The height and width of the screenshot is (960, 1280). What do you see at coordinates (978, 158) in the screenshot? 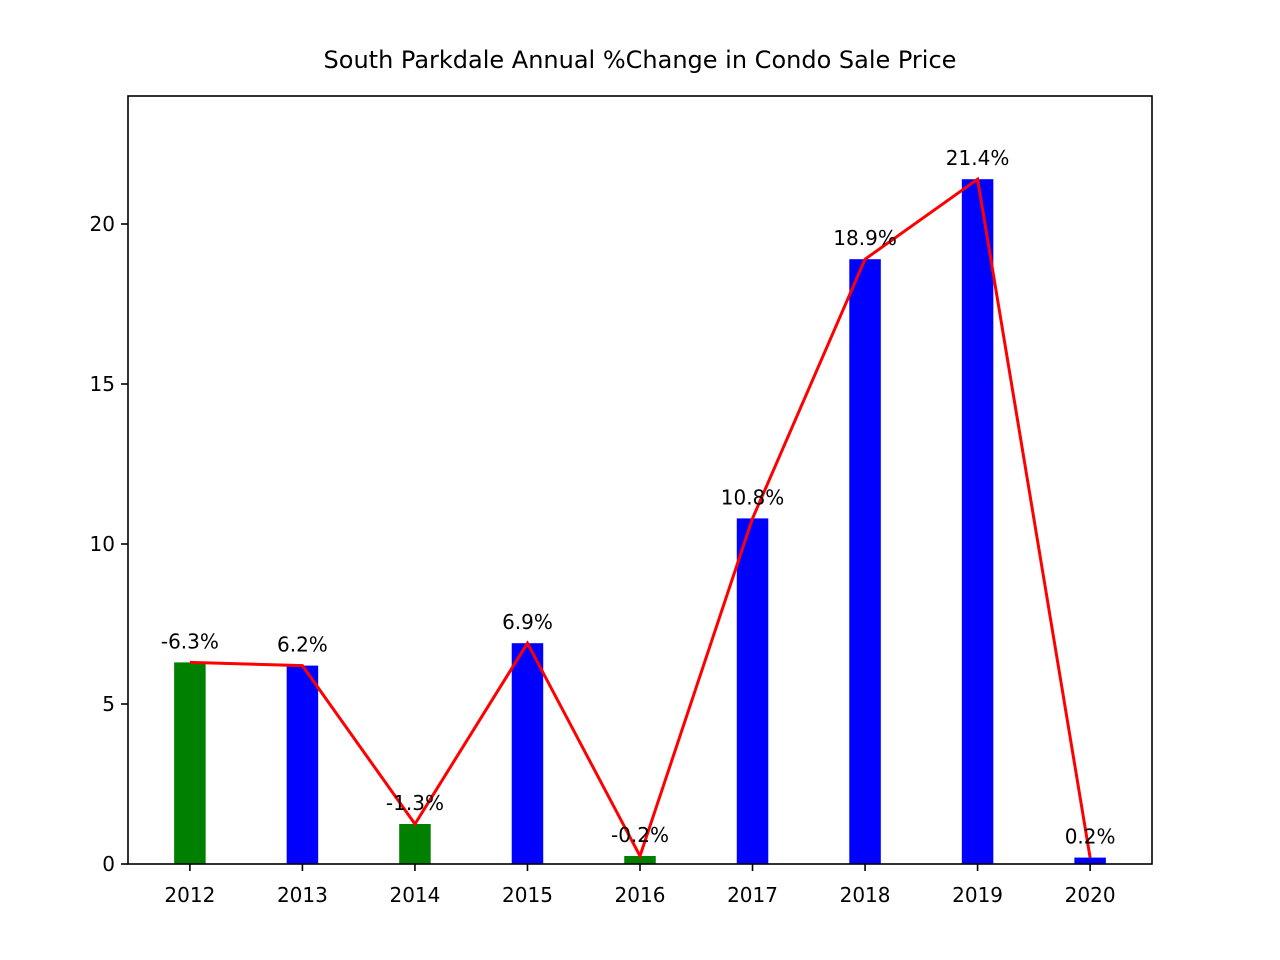
I see `data-label-2019: 21.4%` at bounding box center [978, 158].